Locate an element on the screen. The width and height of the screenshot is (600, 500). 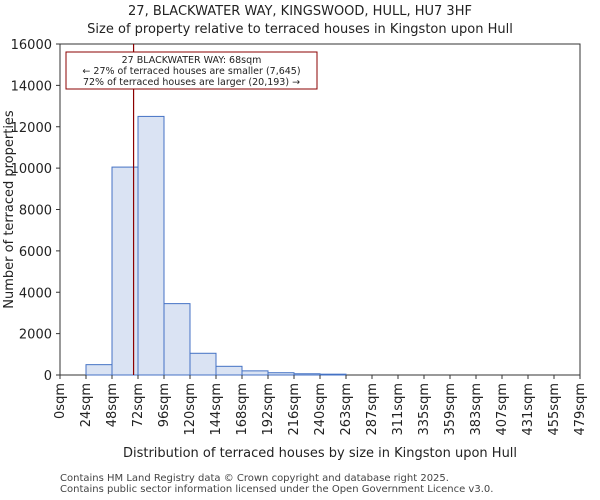
y-axis-label: Number of terraced properties is located at coordinates (9, 209).